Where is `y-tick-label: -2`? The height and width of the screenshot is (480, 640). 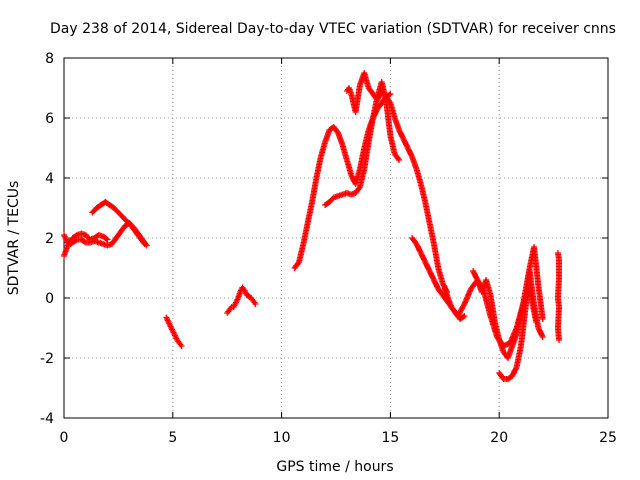 y-tick-label: -2 is located at coordinates (47, 359).